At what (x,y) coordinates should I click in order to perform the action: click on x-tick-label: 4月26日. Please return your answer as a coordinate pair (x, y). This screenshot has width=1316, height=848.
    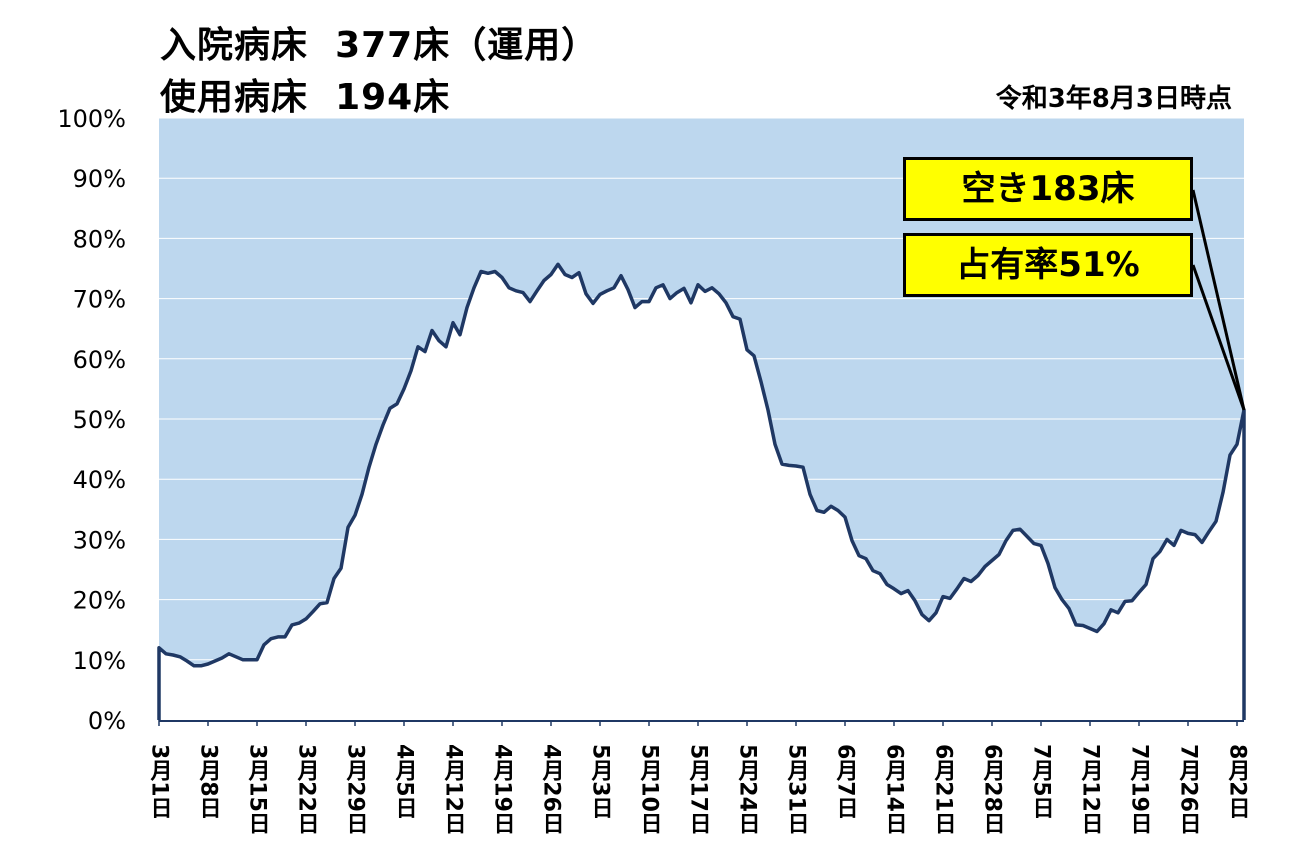
    Looking at the image, I should click on (552, 789).